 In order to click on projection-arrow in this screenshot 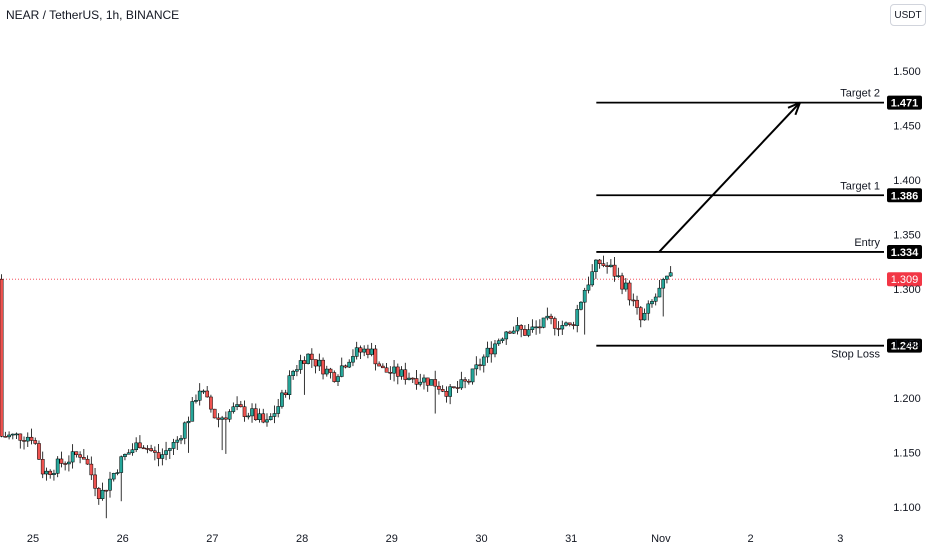, I will do `click(729, 177)`.